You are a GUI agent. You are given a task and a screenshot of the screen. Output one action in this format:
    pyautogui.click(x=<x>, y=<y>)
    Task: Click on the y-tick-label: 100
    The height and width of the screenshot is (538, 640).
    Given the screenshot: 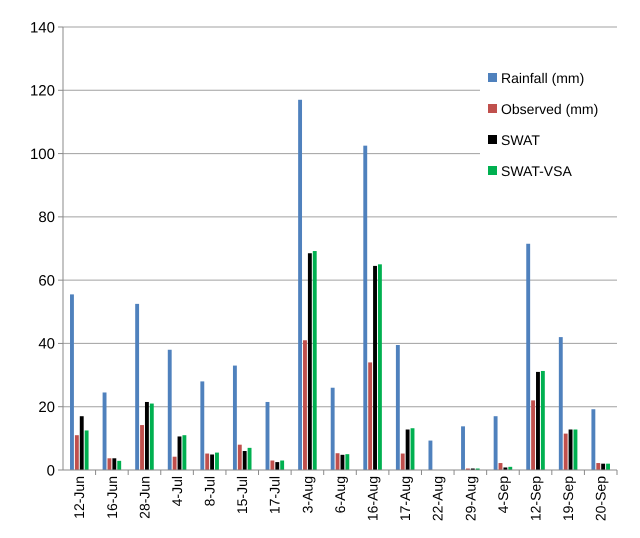 What is the action you would take?
    pyautogui.click(x=42, y=154)
    